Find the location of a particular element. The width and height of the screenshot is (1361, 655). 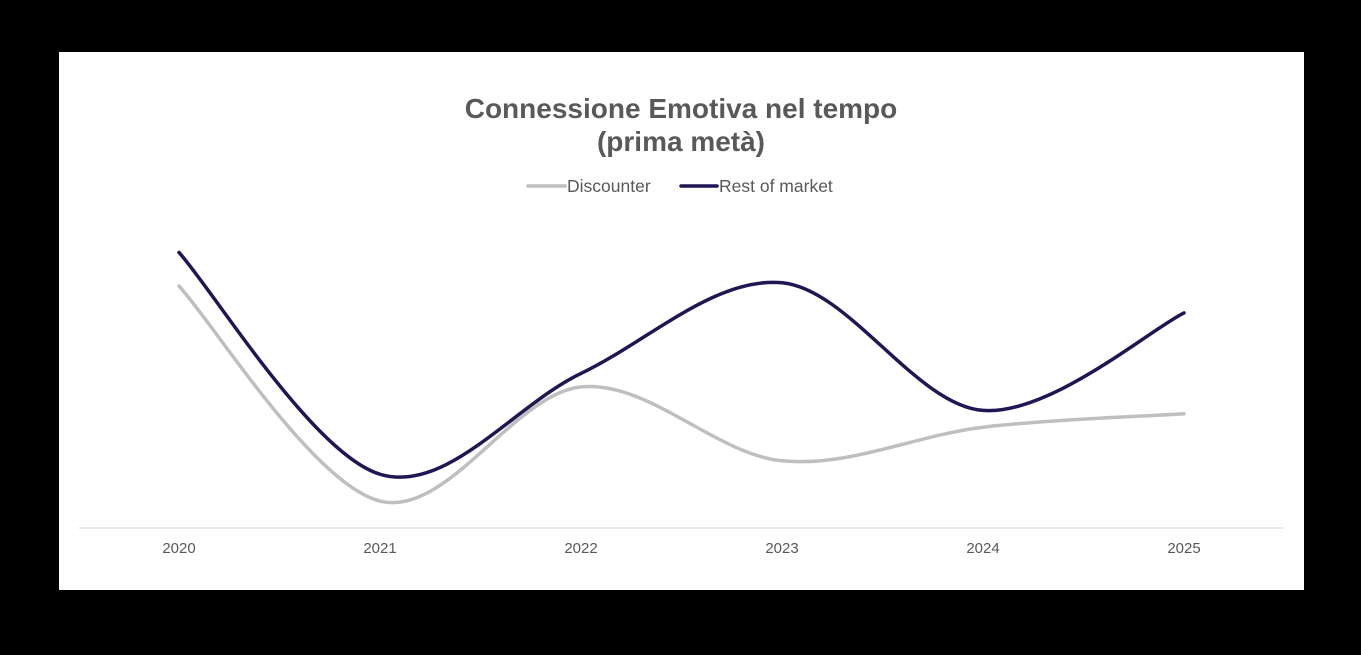

x-tick-label-2021: 2021 is located at coordinates (379, 548).